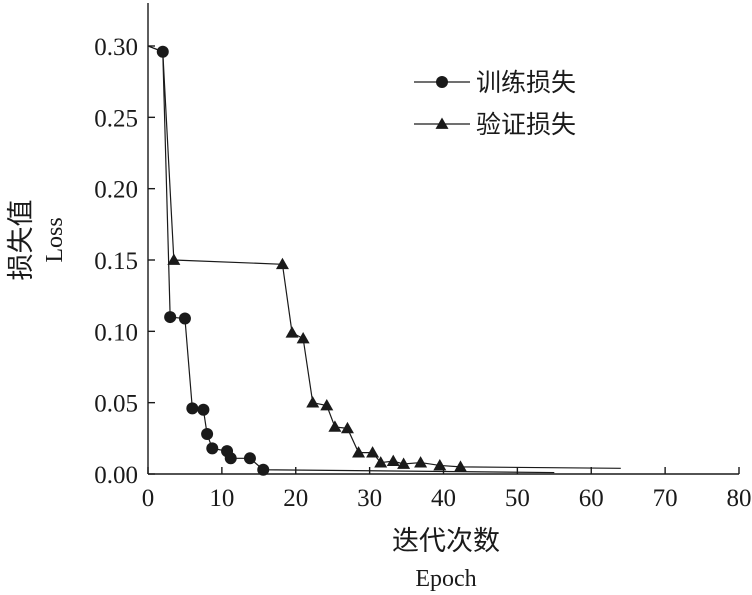 The height and width of the screenshot is (595, 752). I want to click on y-tick-label: 0.00, so click(116, 475).